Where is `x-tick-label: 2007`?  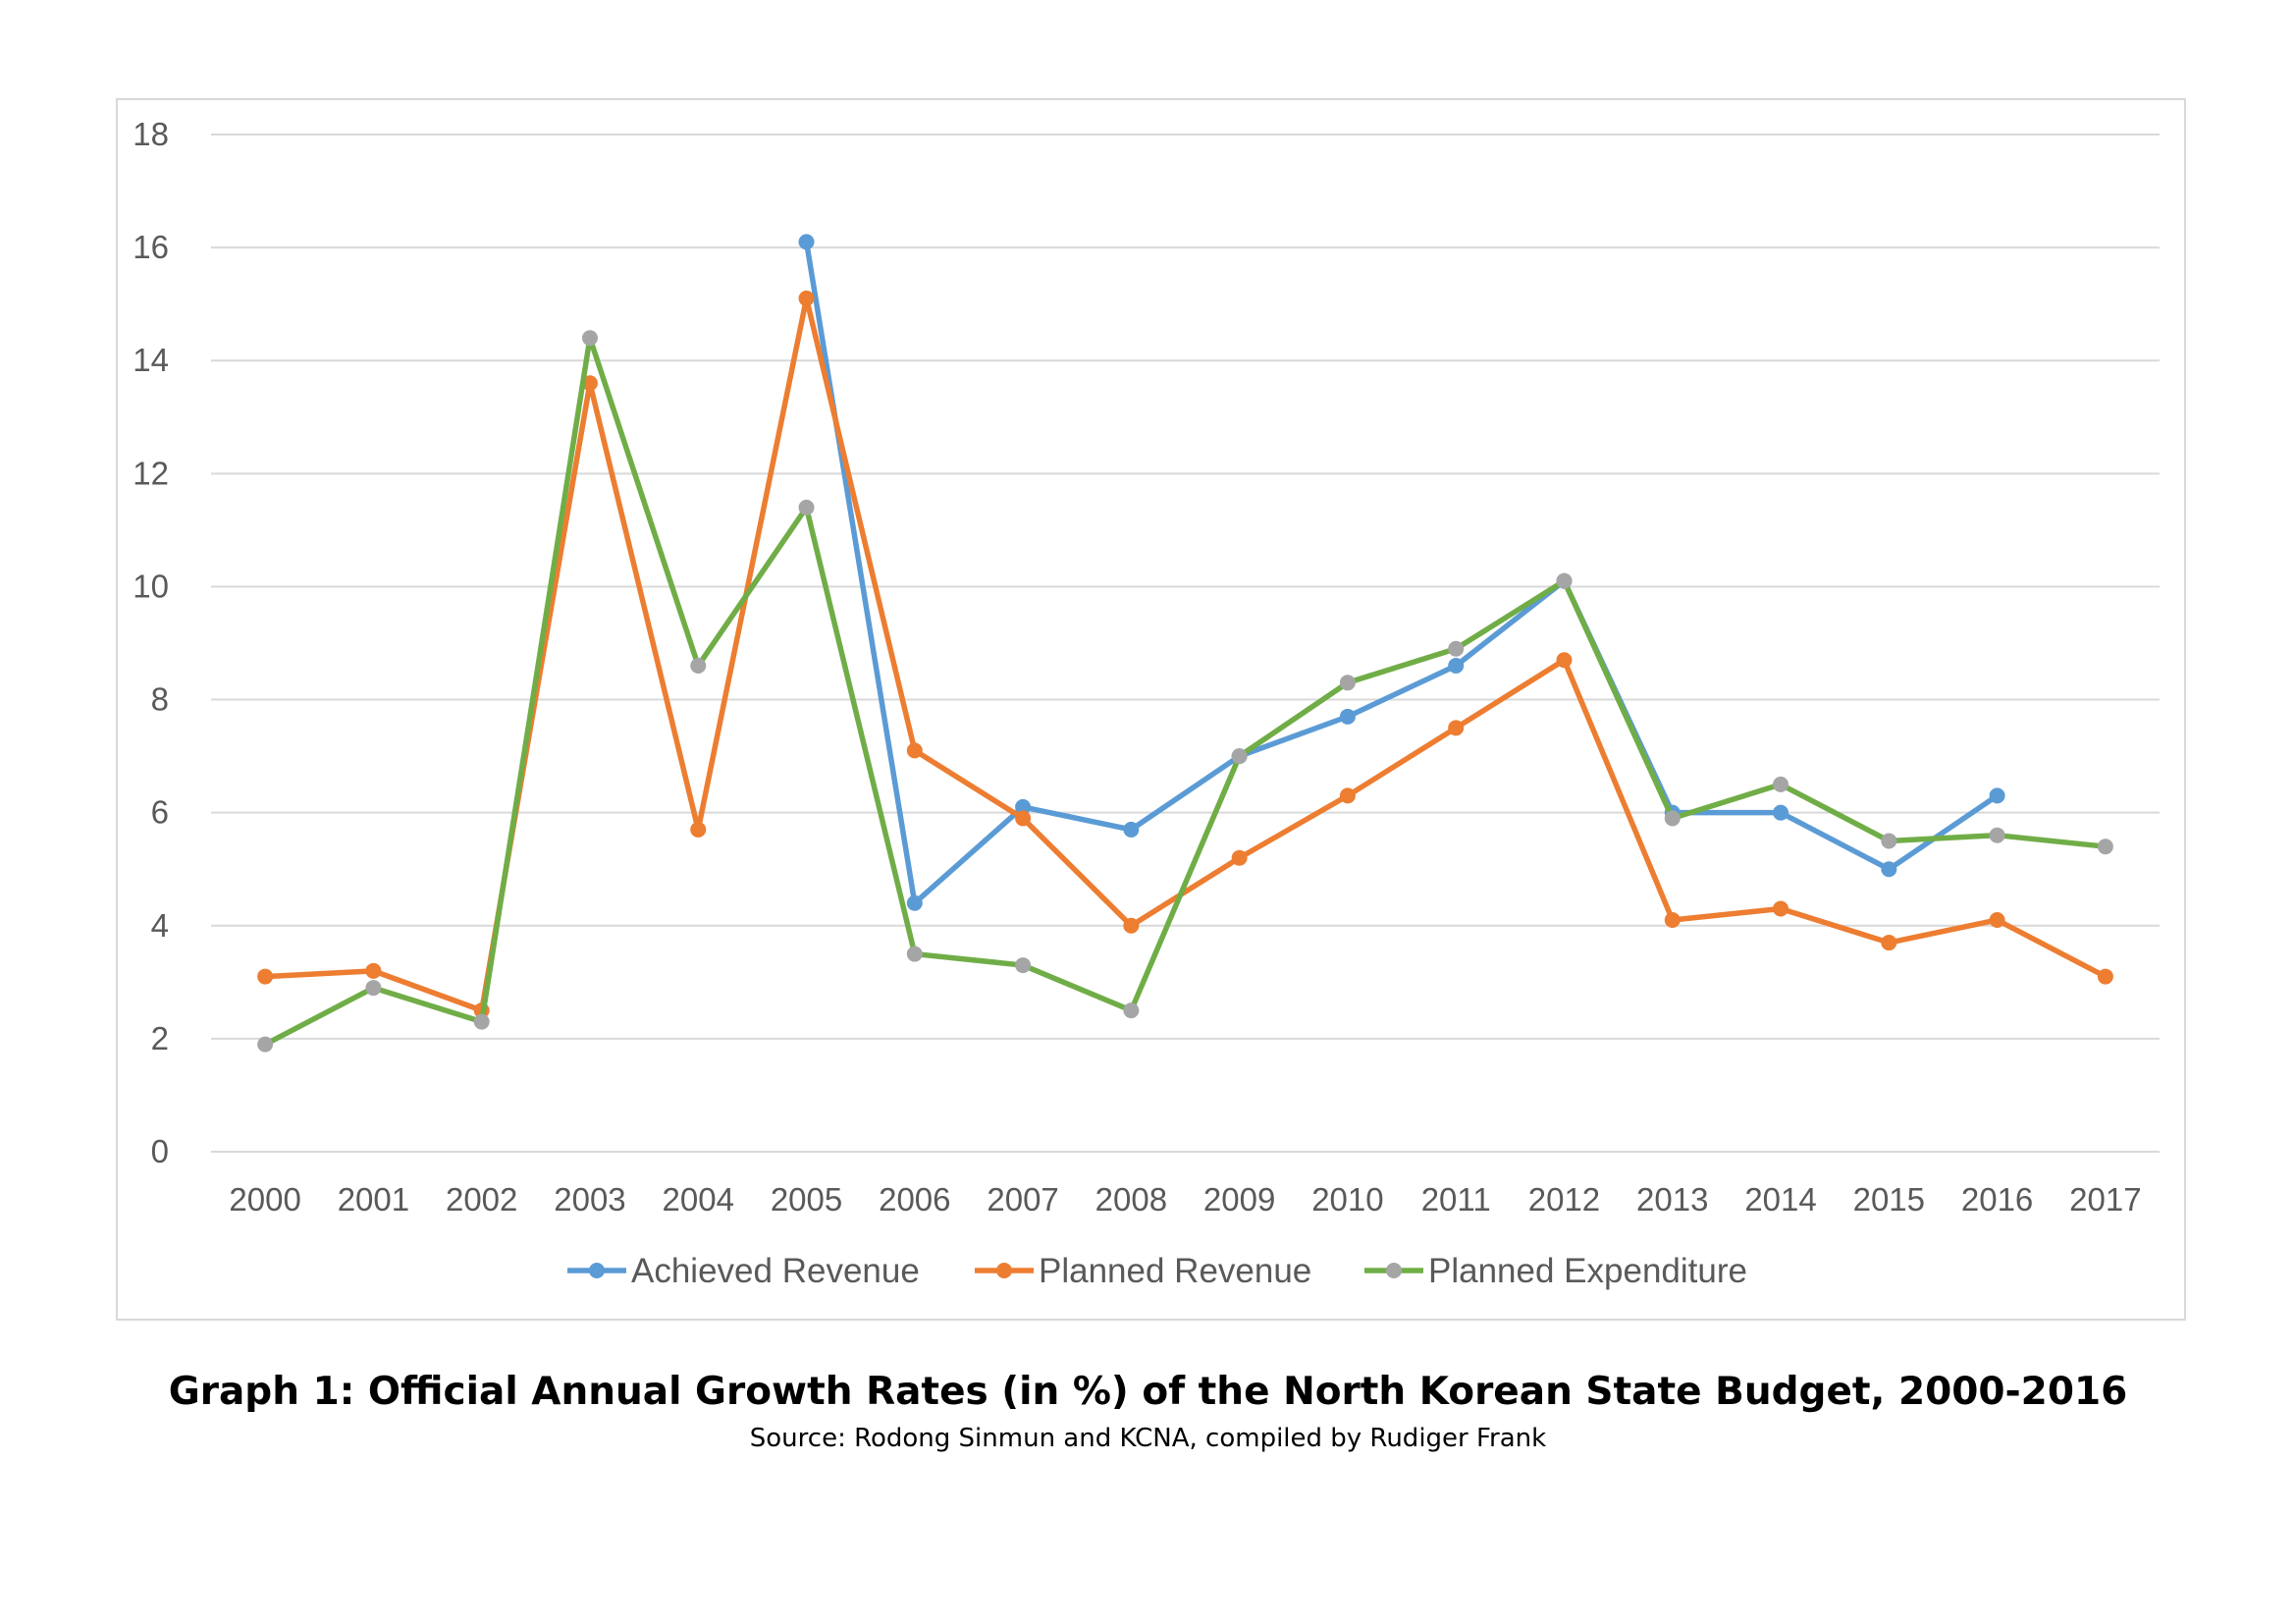
x-tick-label: 2007 is located at coordinates (1022, 1199).